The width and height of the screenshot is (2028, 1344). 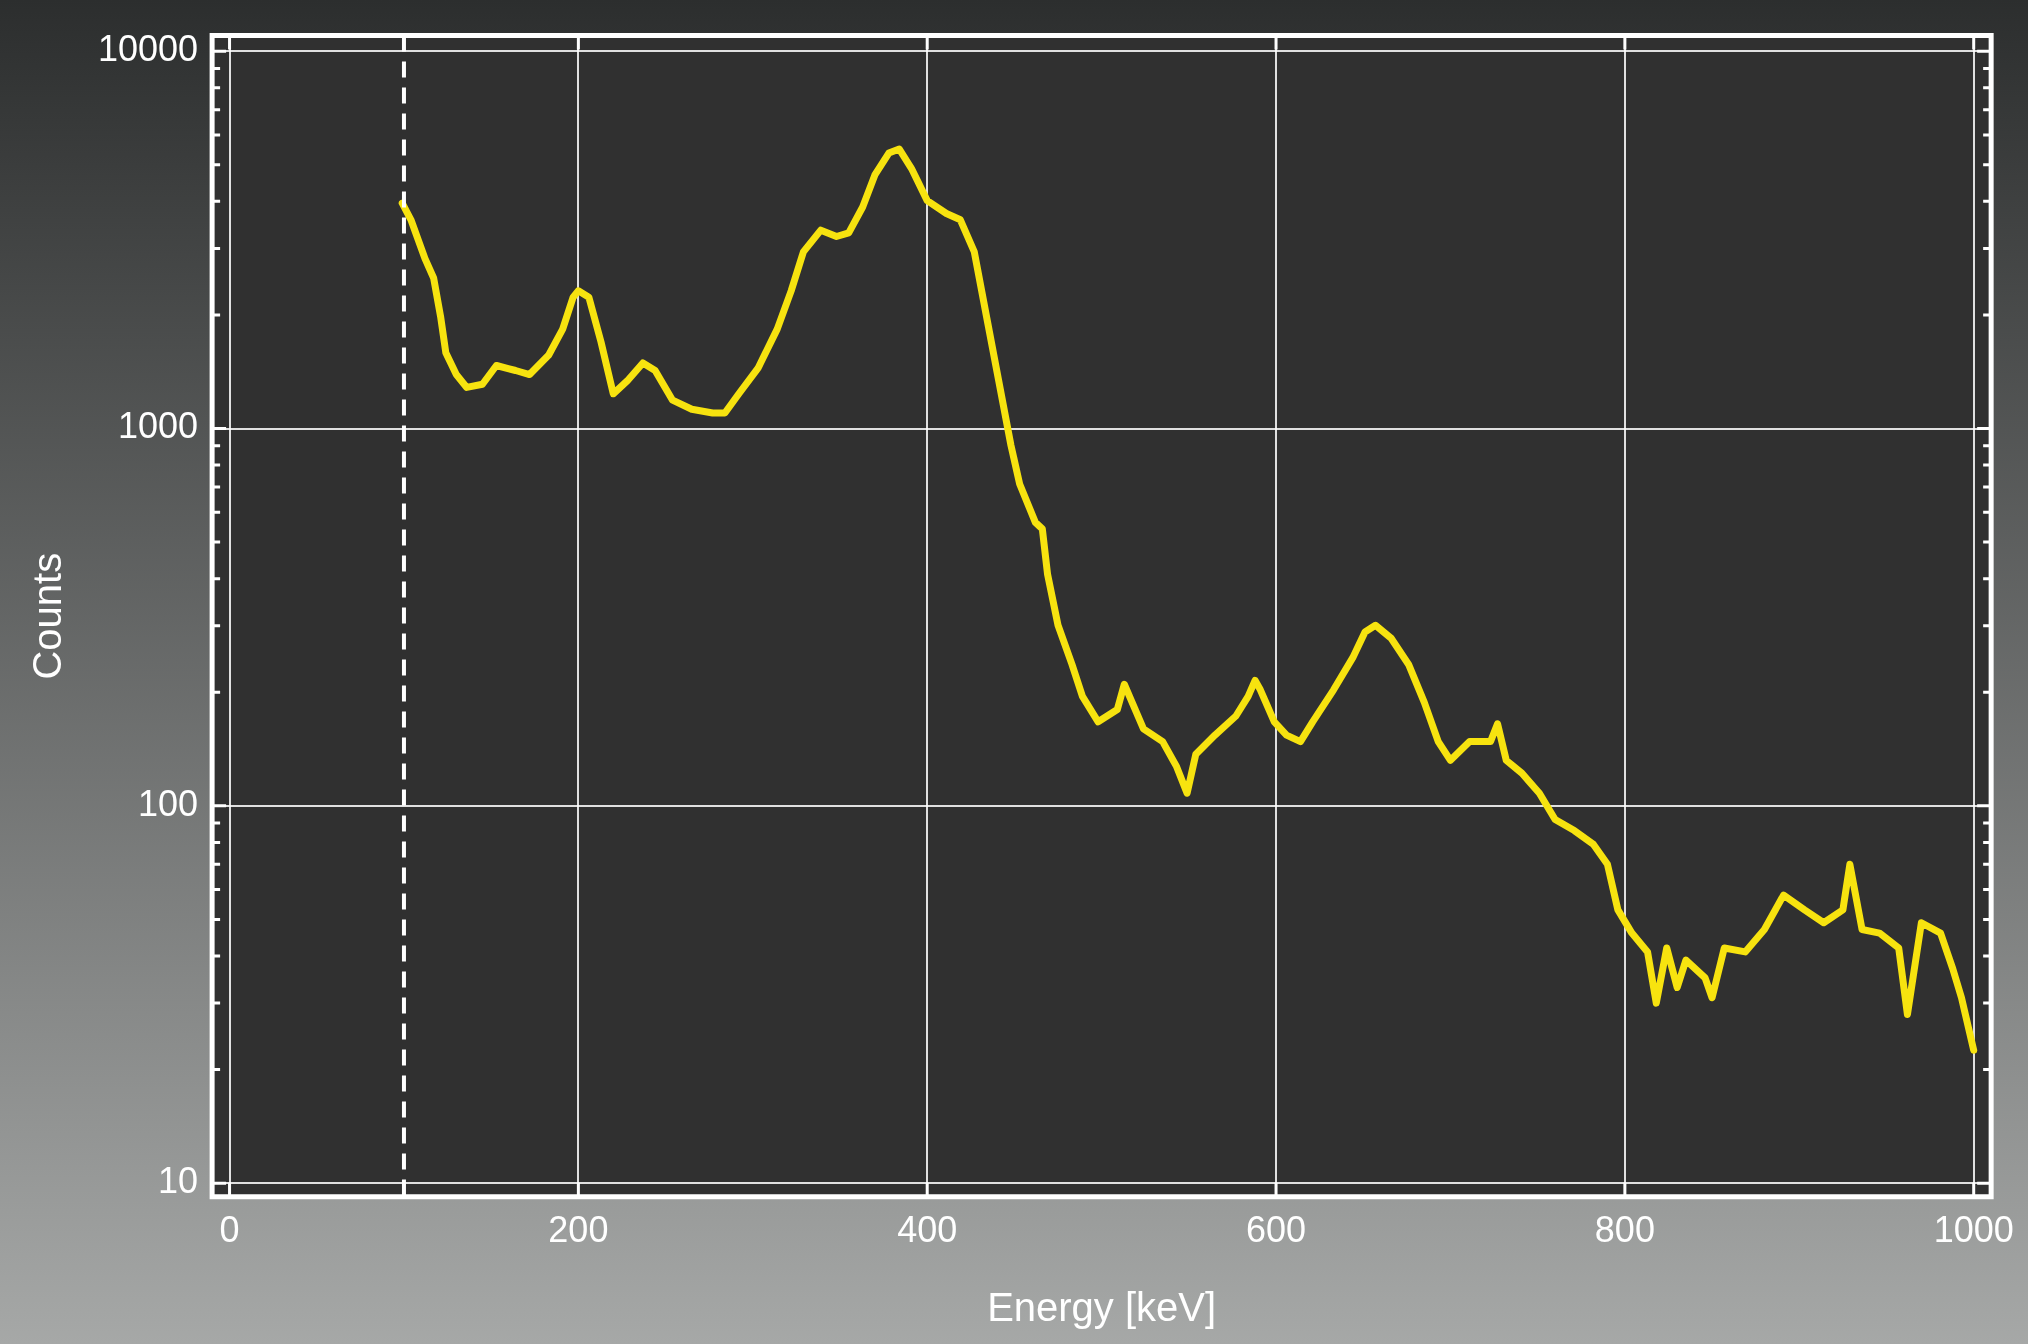 I want to click on x-tick-label: 800, so click(x=1624, y=1230).